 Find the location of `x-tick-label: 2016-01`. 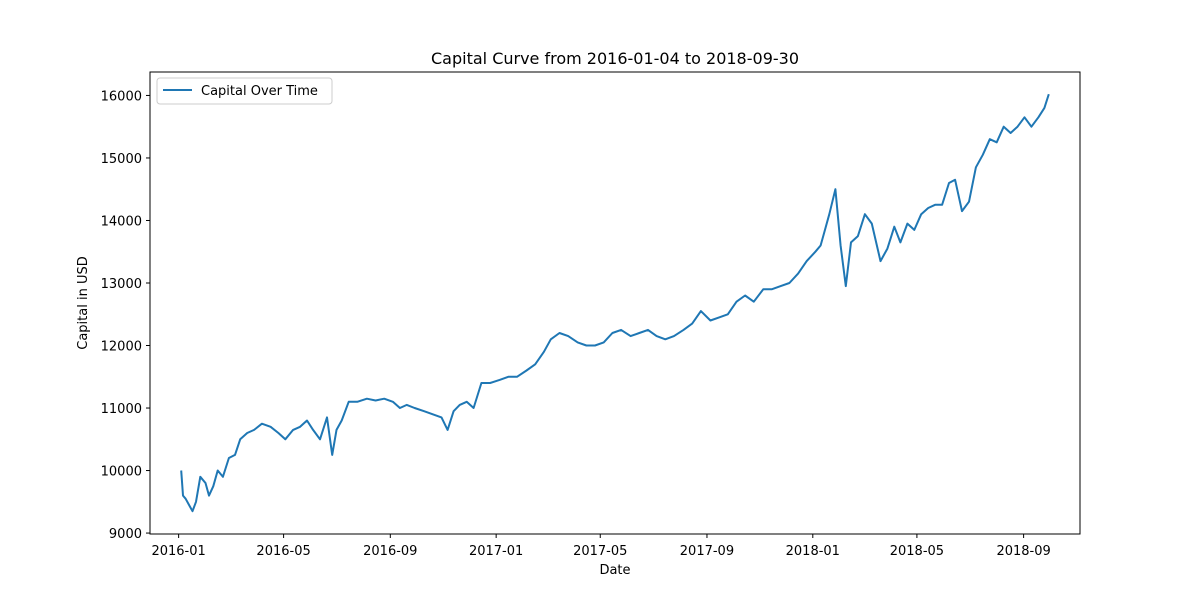

x-tick-label: 2016-01 is located at coordinates (178, 551).